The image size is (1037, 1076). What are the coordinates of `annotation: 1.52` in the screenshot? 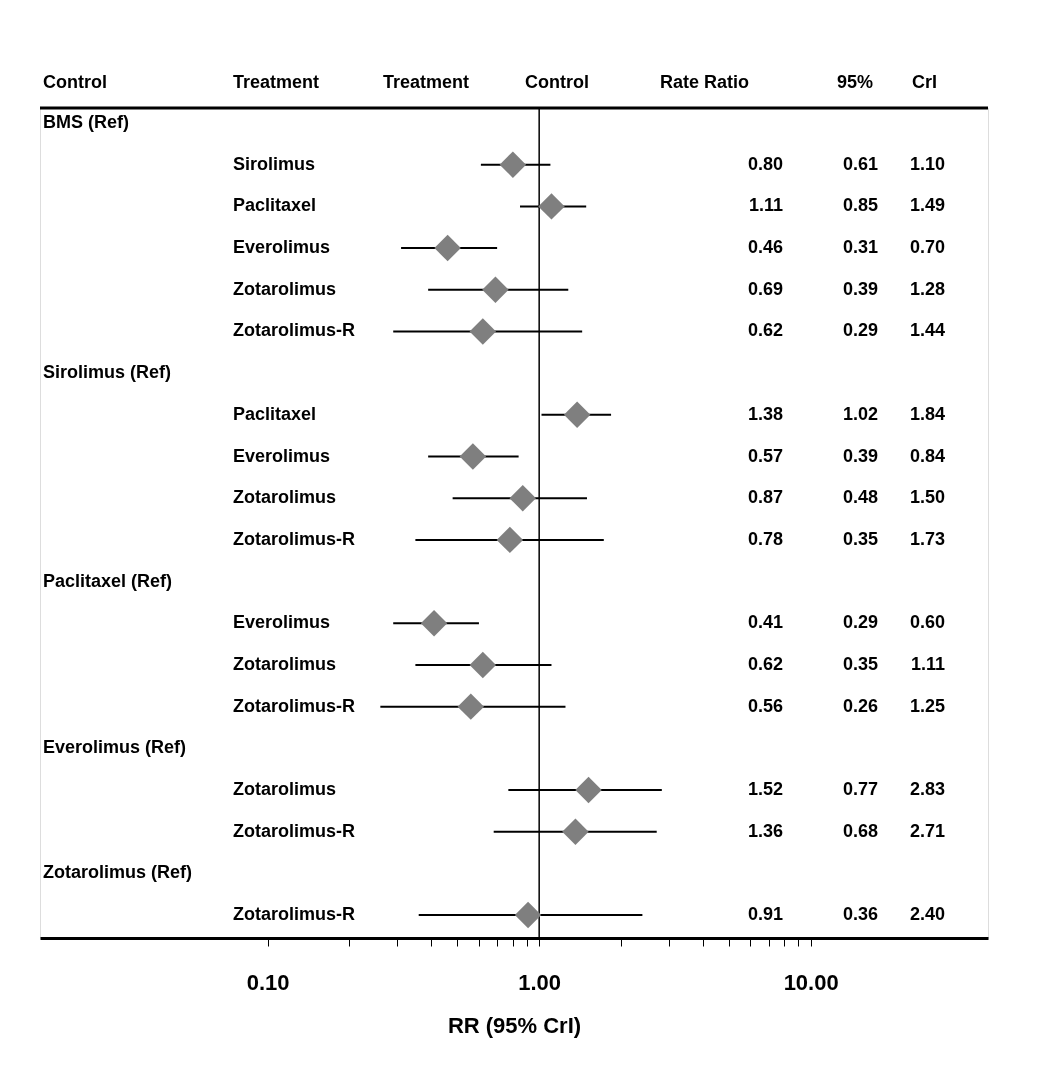 It's located at (765, 789).